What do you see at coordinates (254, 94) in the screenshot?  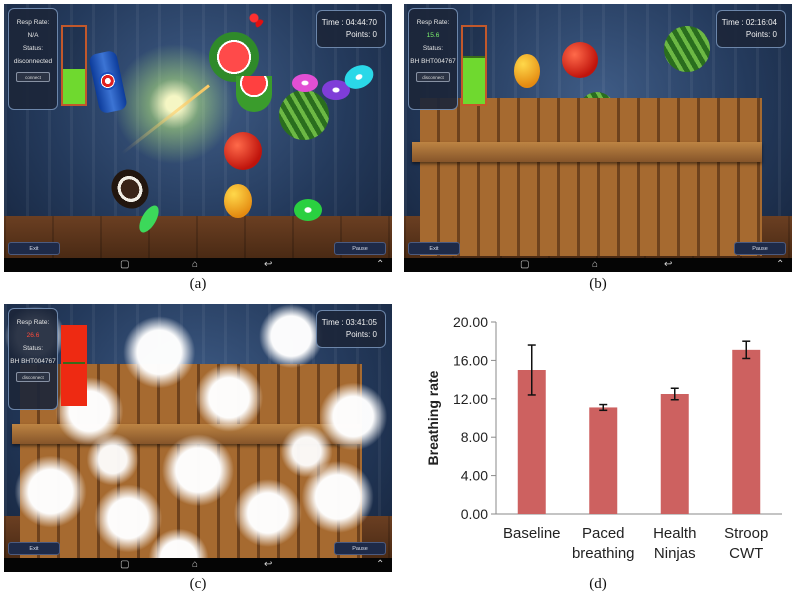 I see `watermelon-slice` at bounding box center [254, 94].